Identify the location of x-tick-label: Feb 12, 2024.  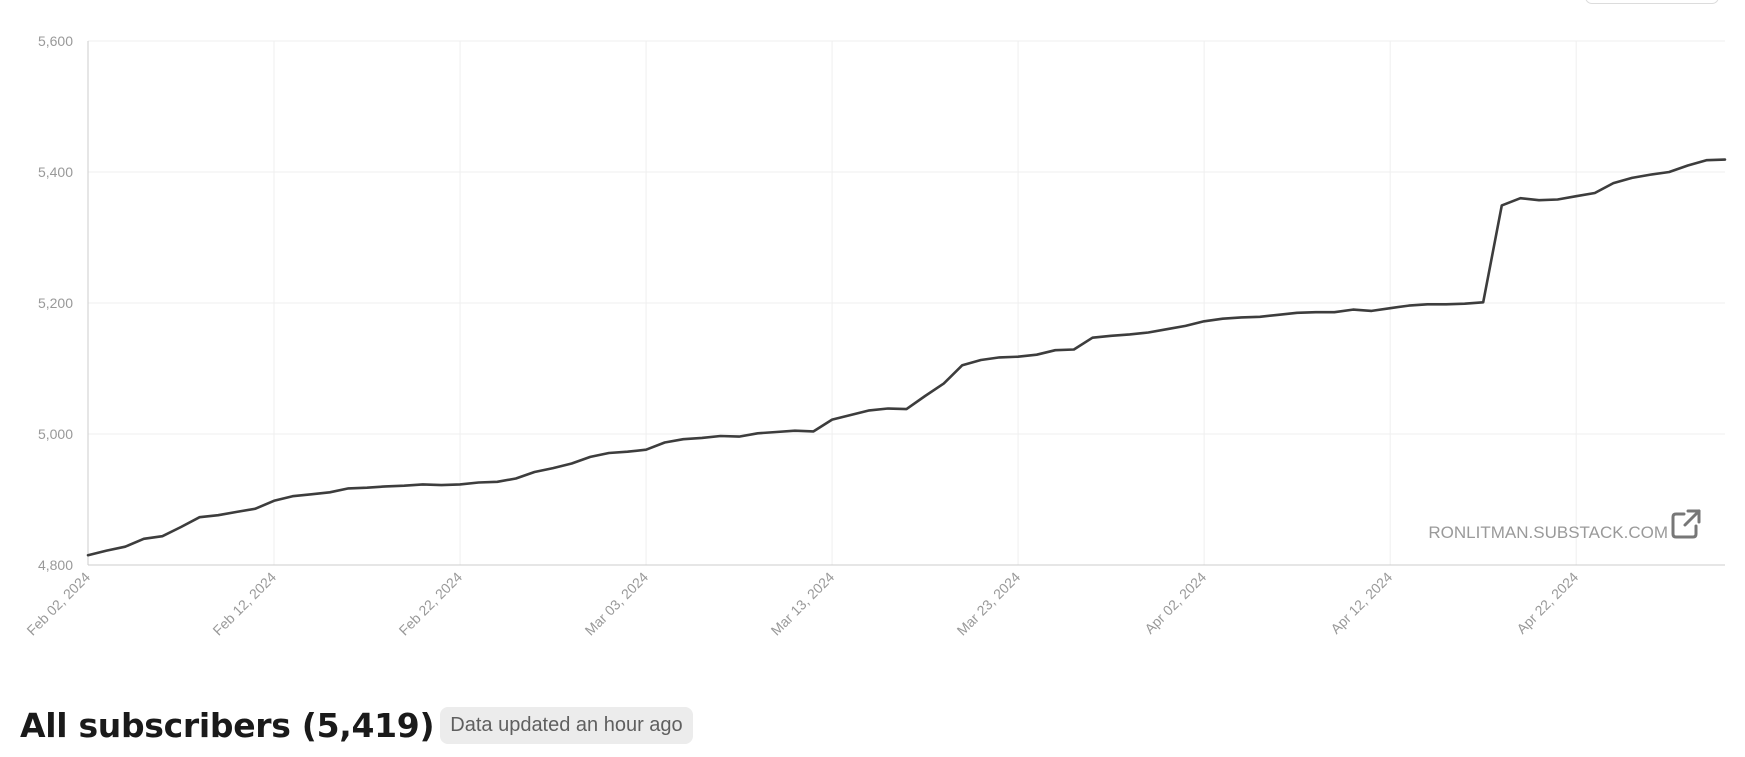
(244, 604).